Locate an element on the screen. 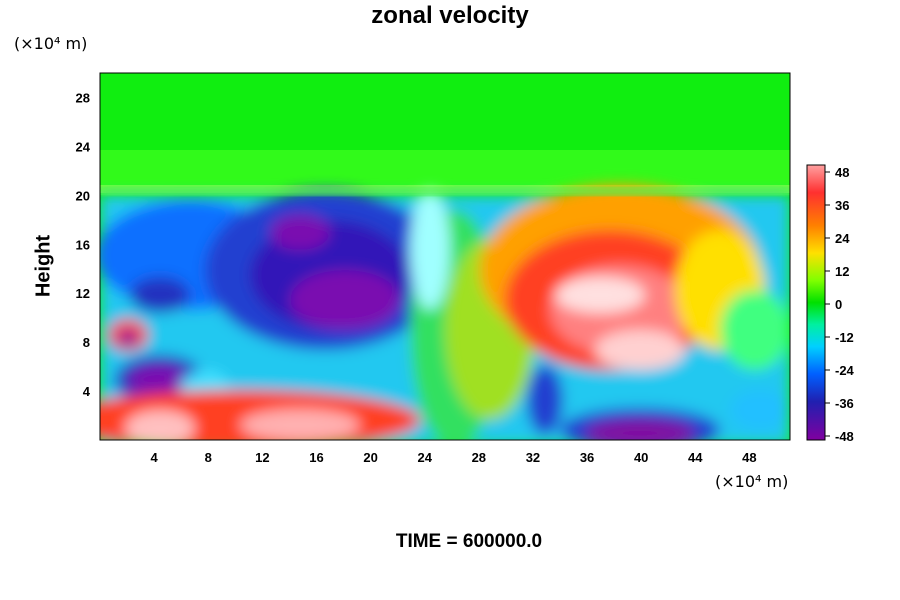  colorbar-tick-label: -36 is located at coordinates (844, 403).